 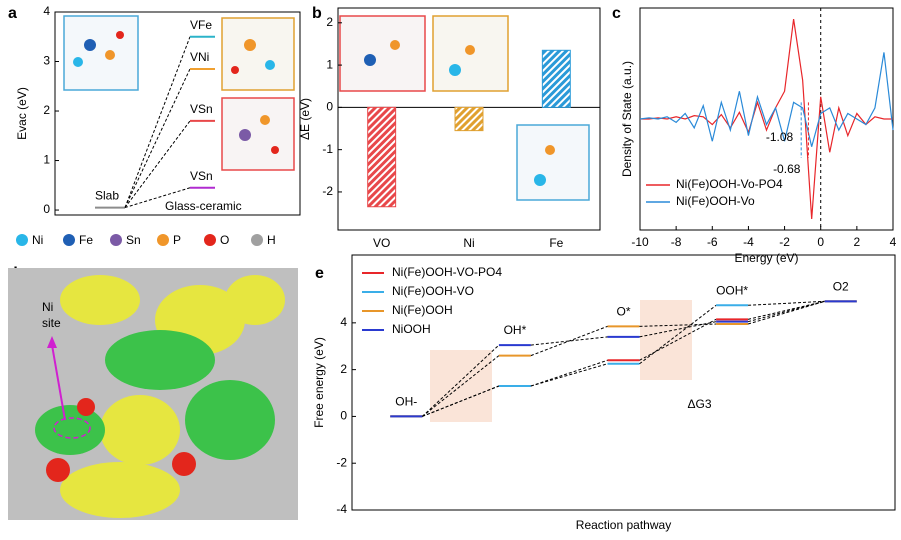 I want to click on annotation: ΔG3, so click(x=700, y=404).